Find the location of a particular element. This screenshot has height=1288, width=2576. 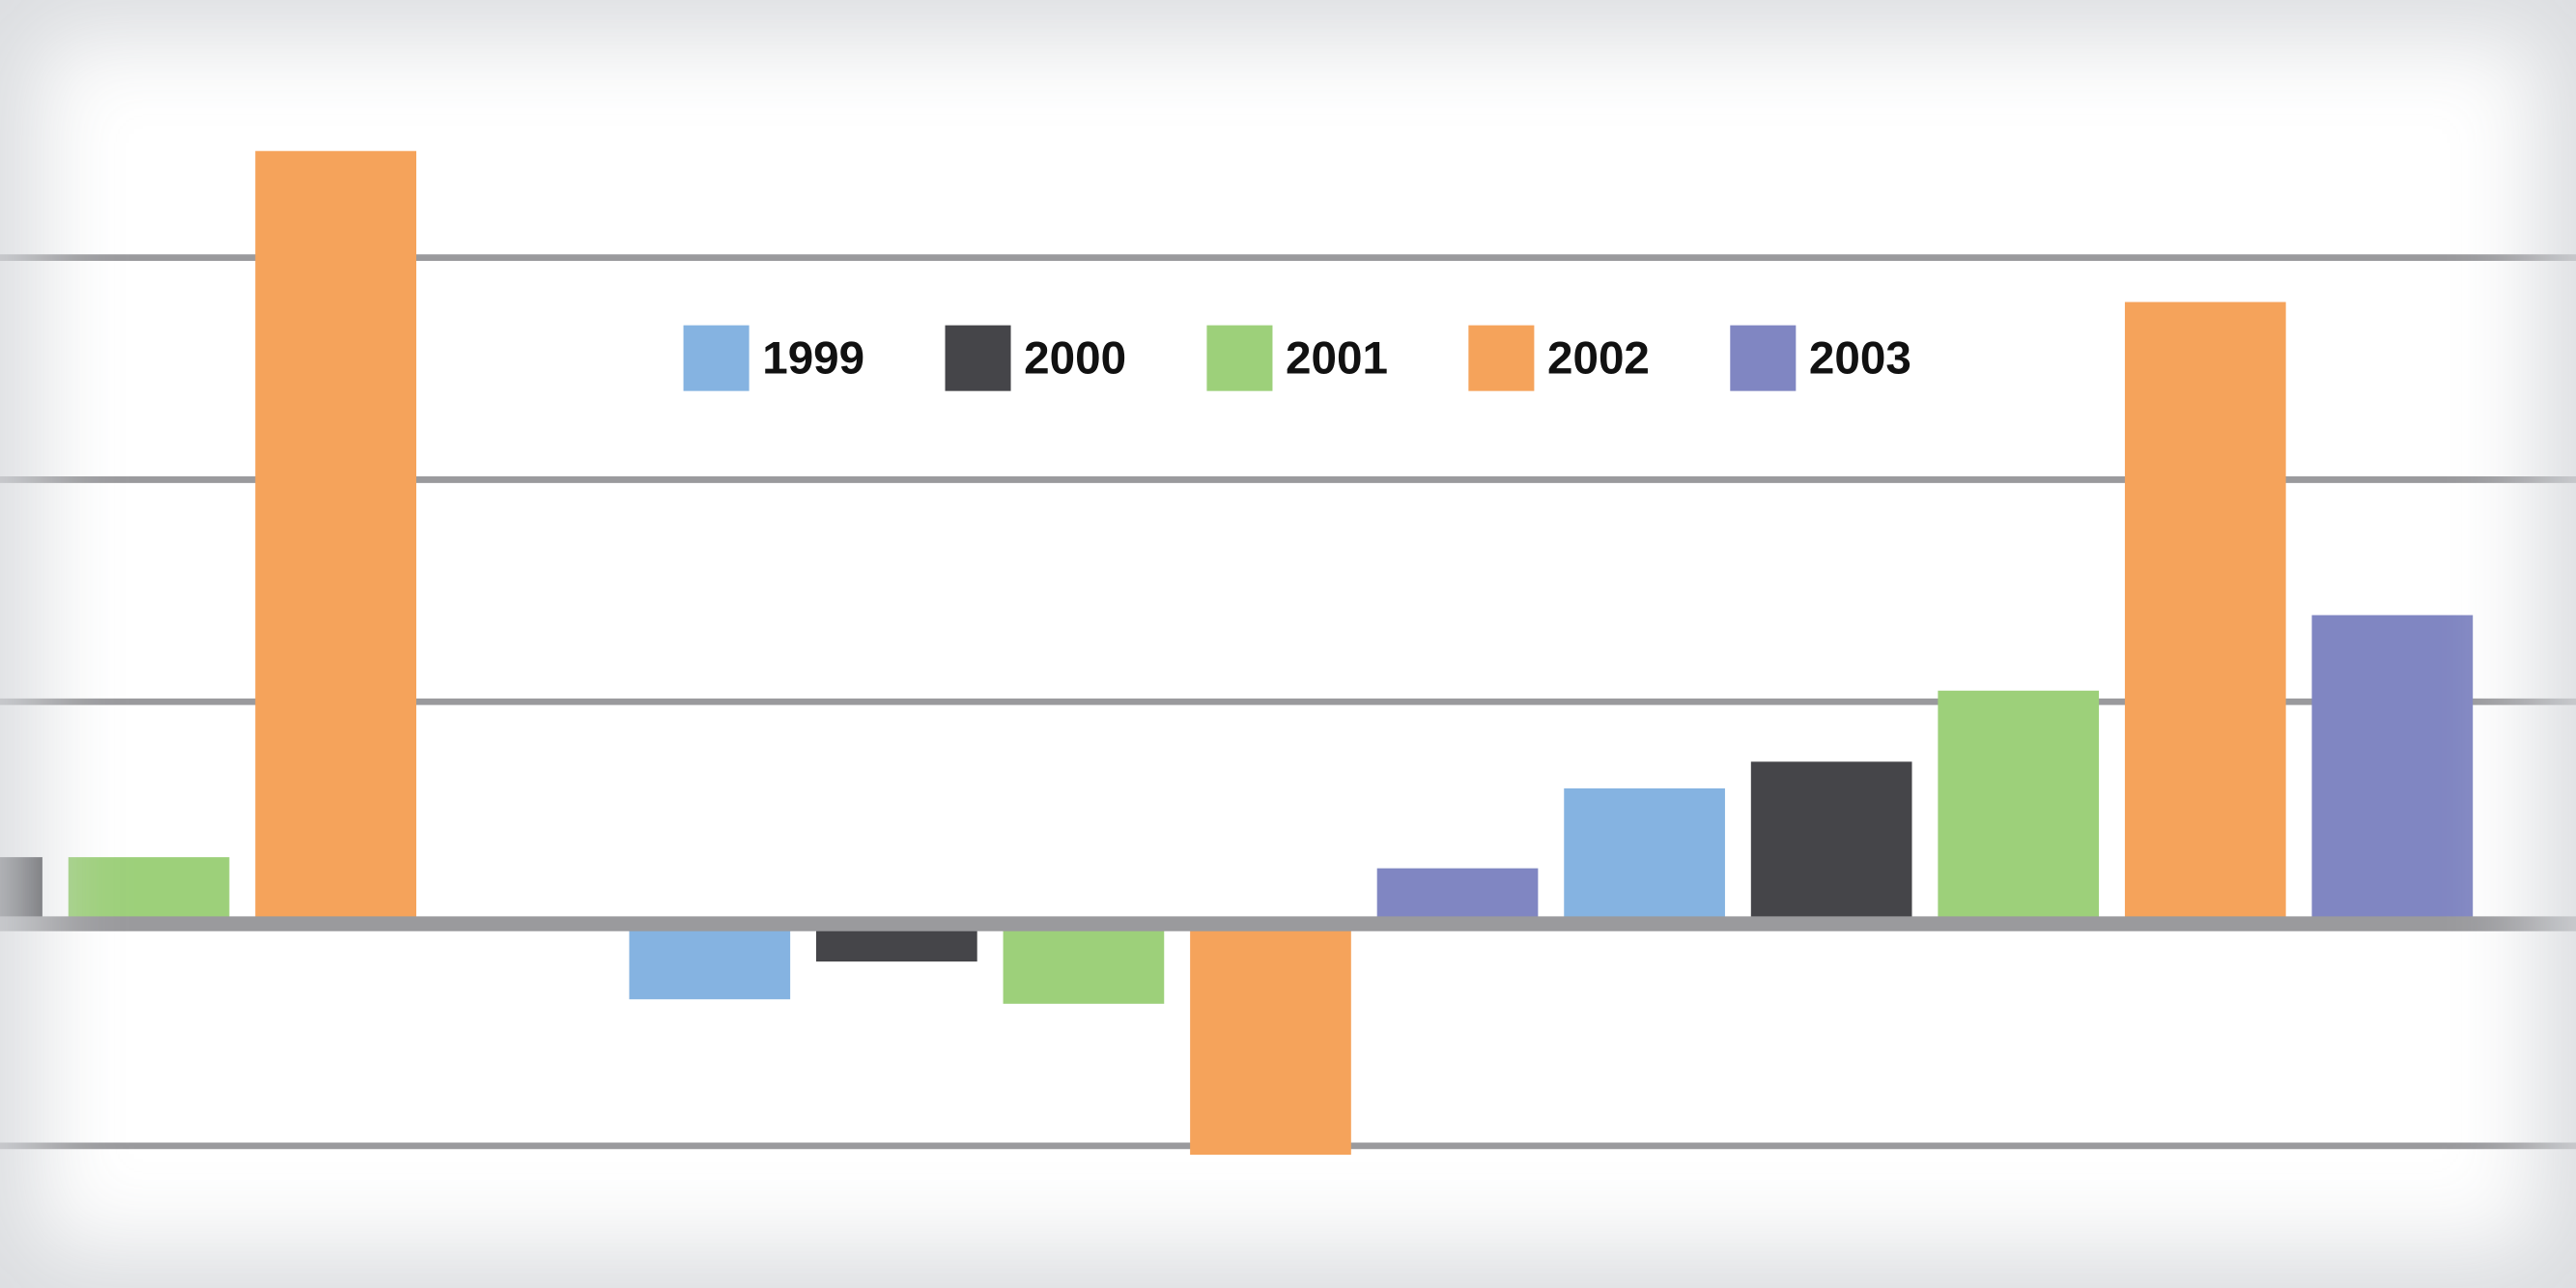

legend-label: 2003 is located at coordinates (1860, 359).